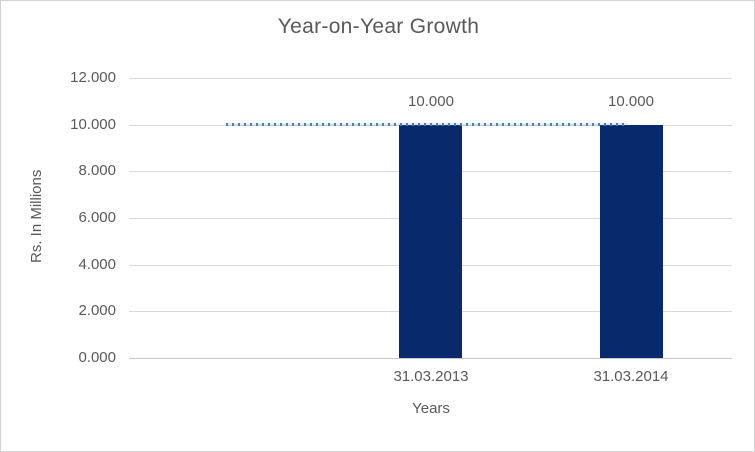 The width and height of the screenshot is (755, 452). What do you see at coordinates (97, 217) in the screenshot?
I see `y-tick-label: 6.000` at bounding box center [97, 217].